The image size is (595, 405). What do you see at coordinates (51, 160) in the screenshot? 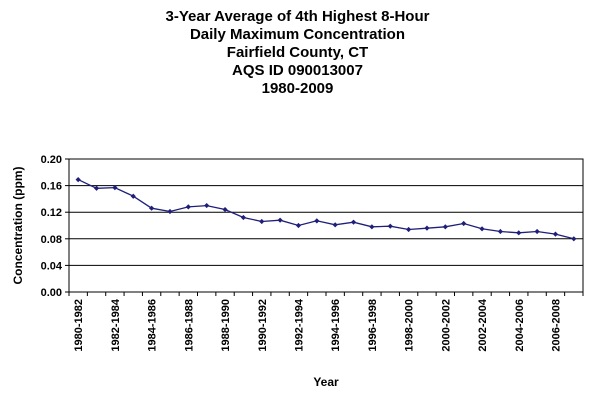
I see `y-tick-label: 0.20` at bounding box center [51, 160].